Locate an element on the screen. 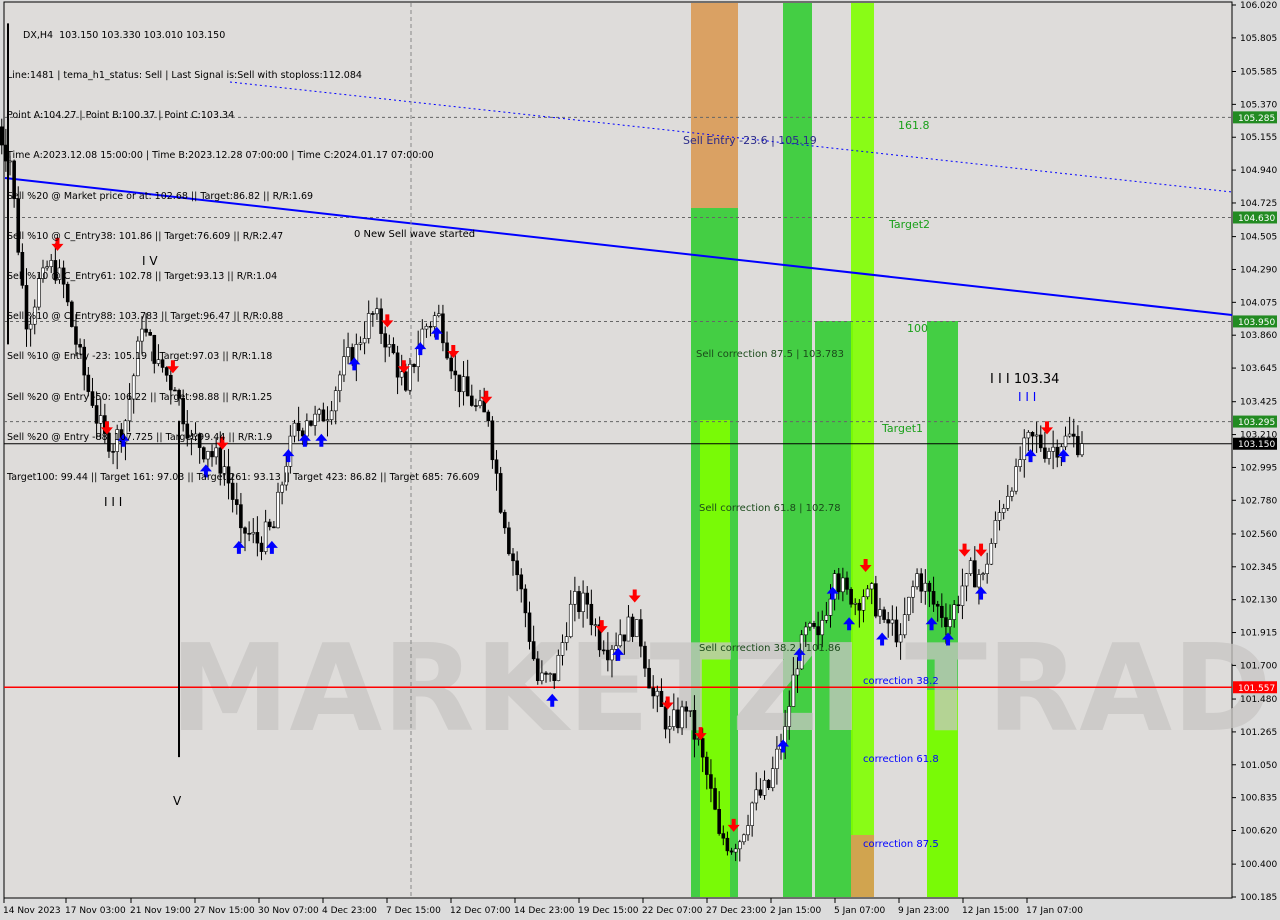 The width and height of the screenshot is (1280, 920). price-level-label: 104.630 is located at coordinates (1256, 219).